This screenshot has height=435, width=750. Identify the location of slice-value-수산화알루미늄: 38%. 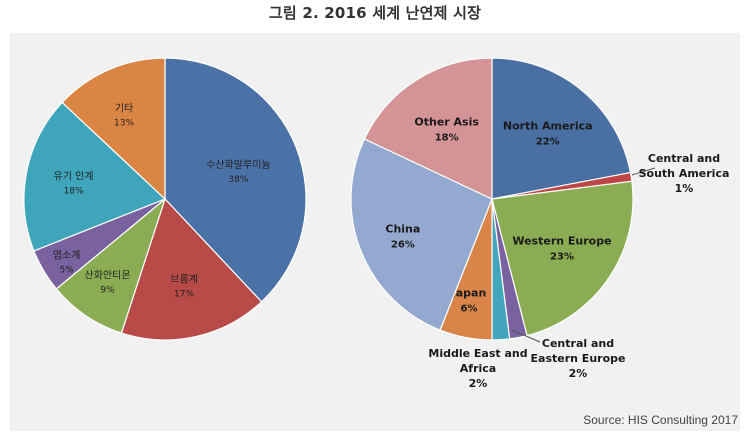
(238, 180).